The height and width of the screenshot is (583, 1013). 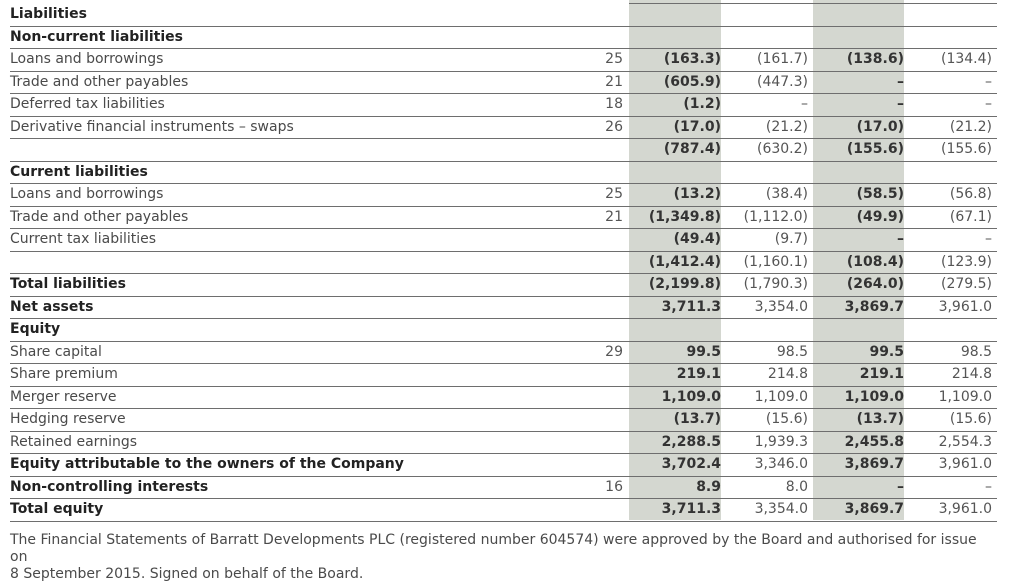 What do you see at coordinates (880, 419) in the screenshot?
I see `company-2015-value: (13.7)` at bounding box center [880, 419].